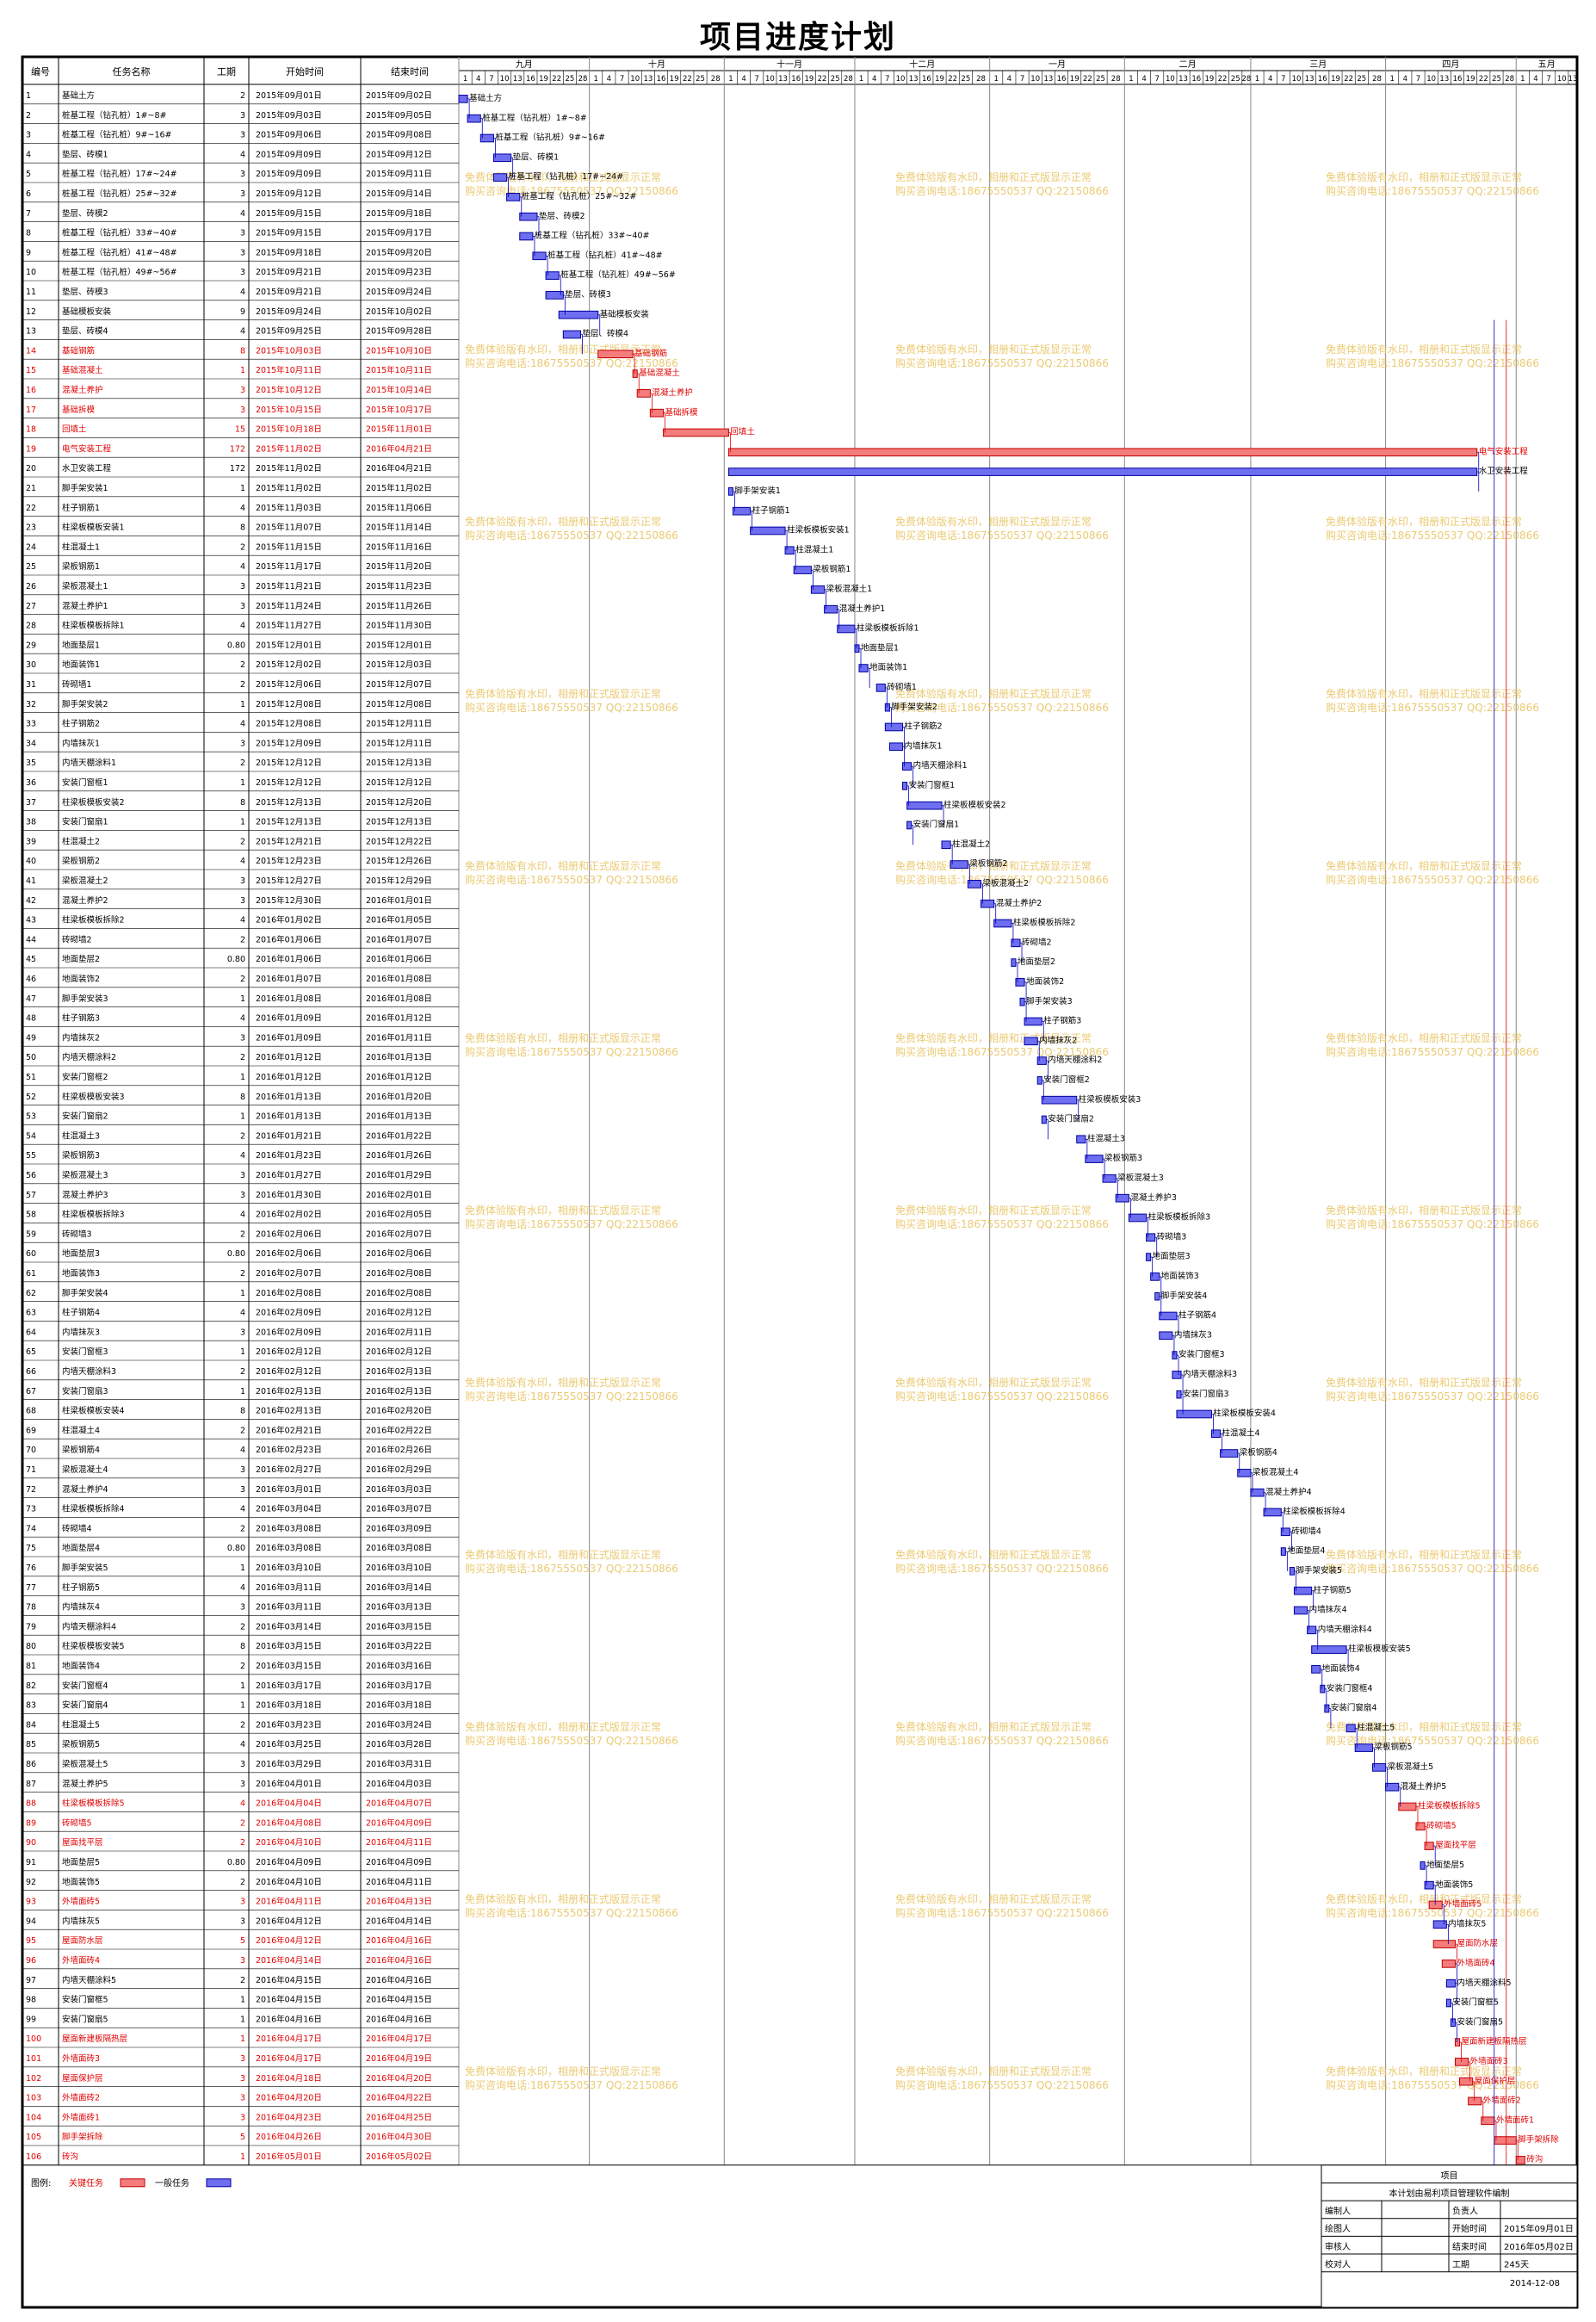 The width and height of the screenshot is (1596, 2322). What do you see at coordinates (922, 64) in the screenshot?
I see `month-label: 十二月` at bounding box center [922, 64].